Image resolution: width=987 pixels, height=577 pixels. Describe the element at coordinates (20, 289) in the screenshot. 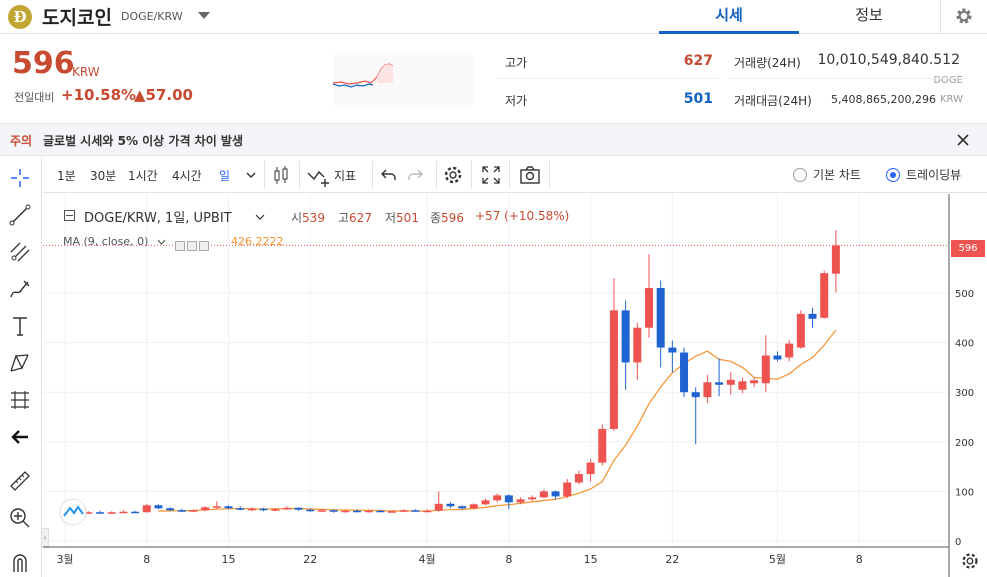

I see `tool-brush` at that location.